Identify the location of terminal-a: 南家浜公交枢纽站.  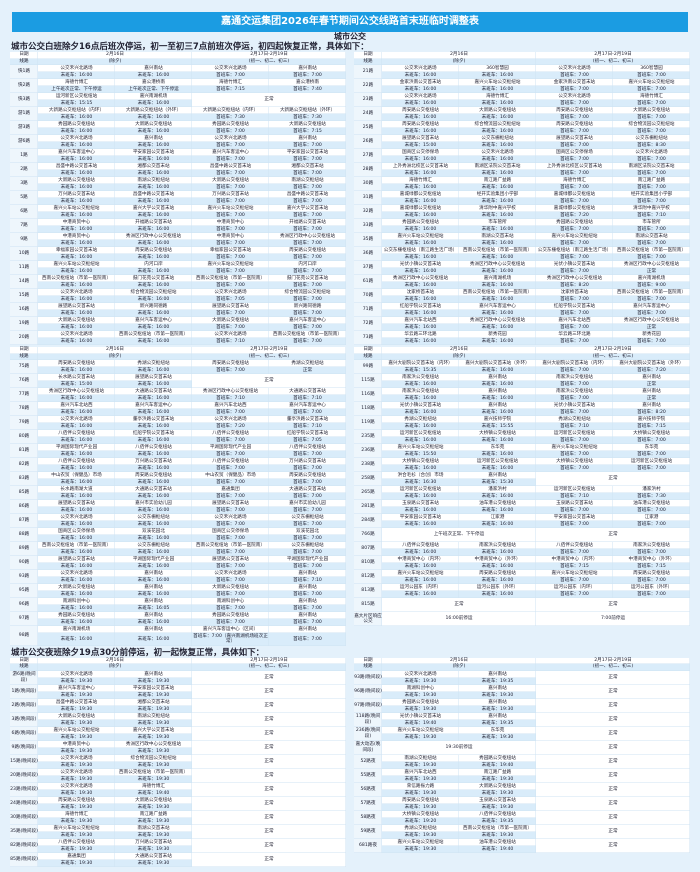
(574, 391).